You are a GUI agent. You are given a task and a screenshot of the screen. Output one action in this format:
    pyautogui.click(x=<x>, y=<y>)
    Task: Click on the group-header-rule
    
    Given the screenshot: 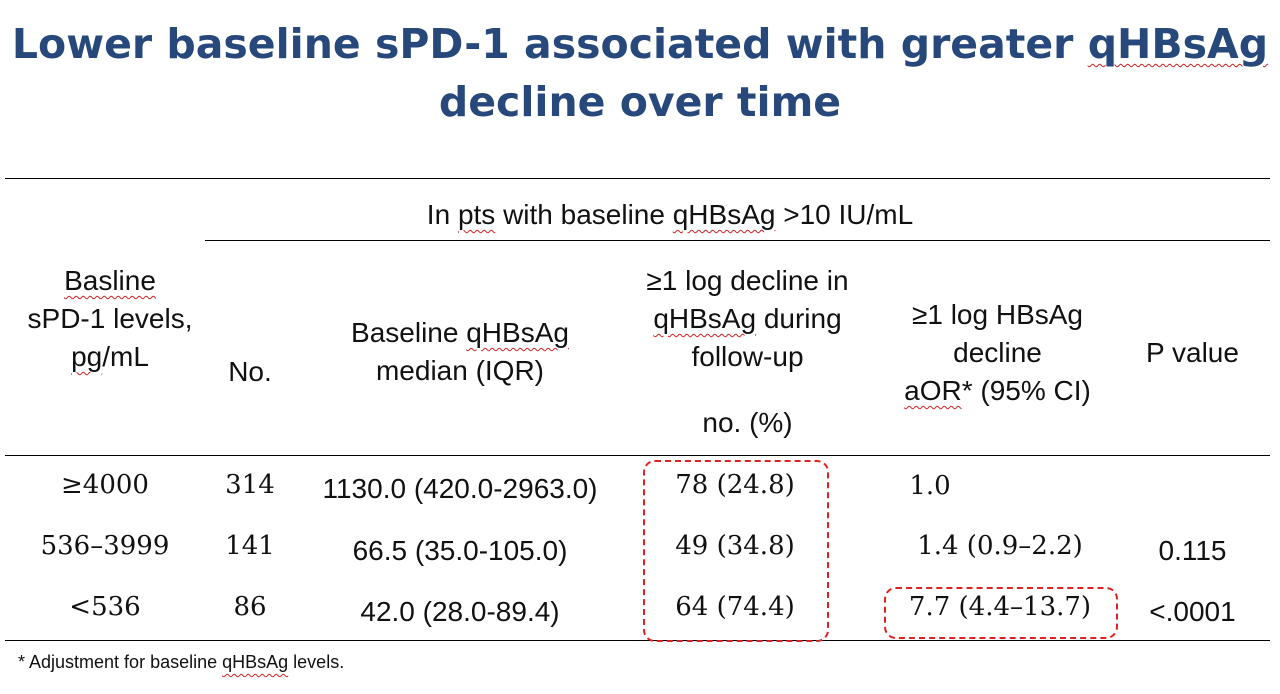 What is the action you would take?
    pyautogui.click(x=737, y=240)
    